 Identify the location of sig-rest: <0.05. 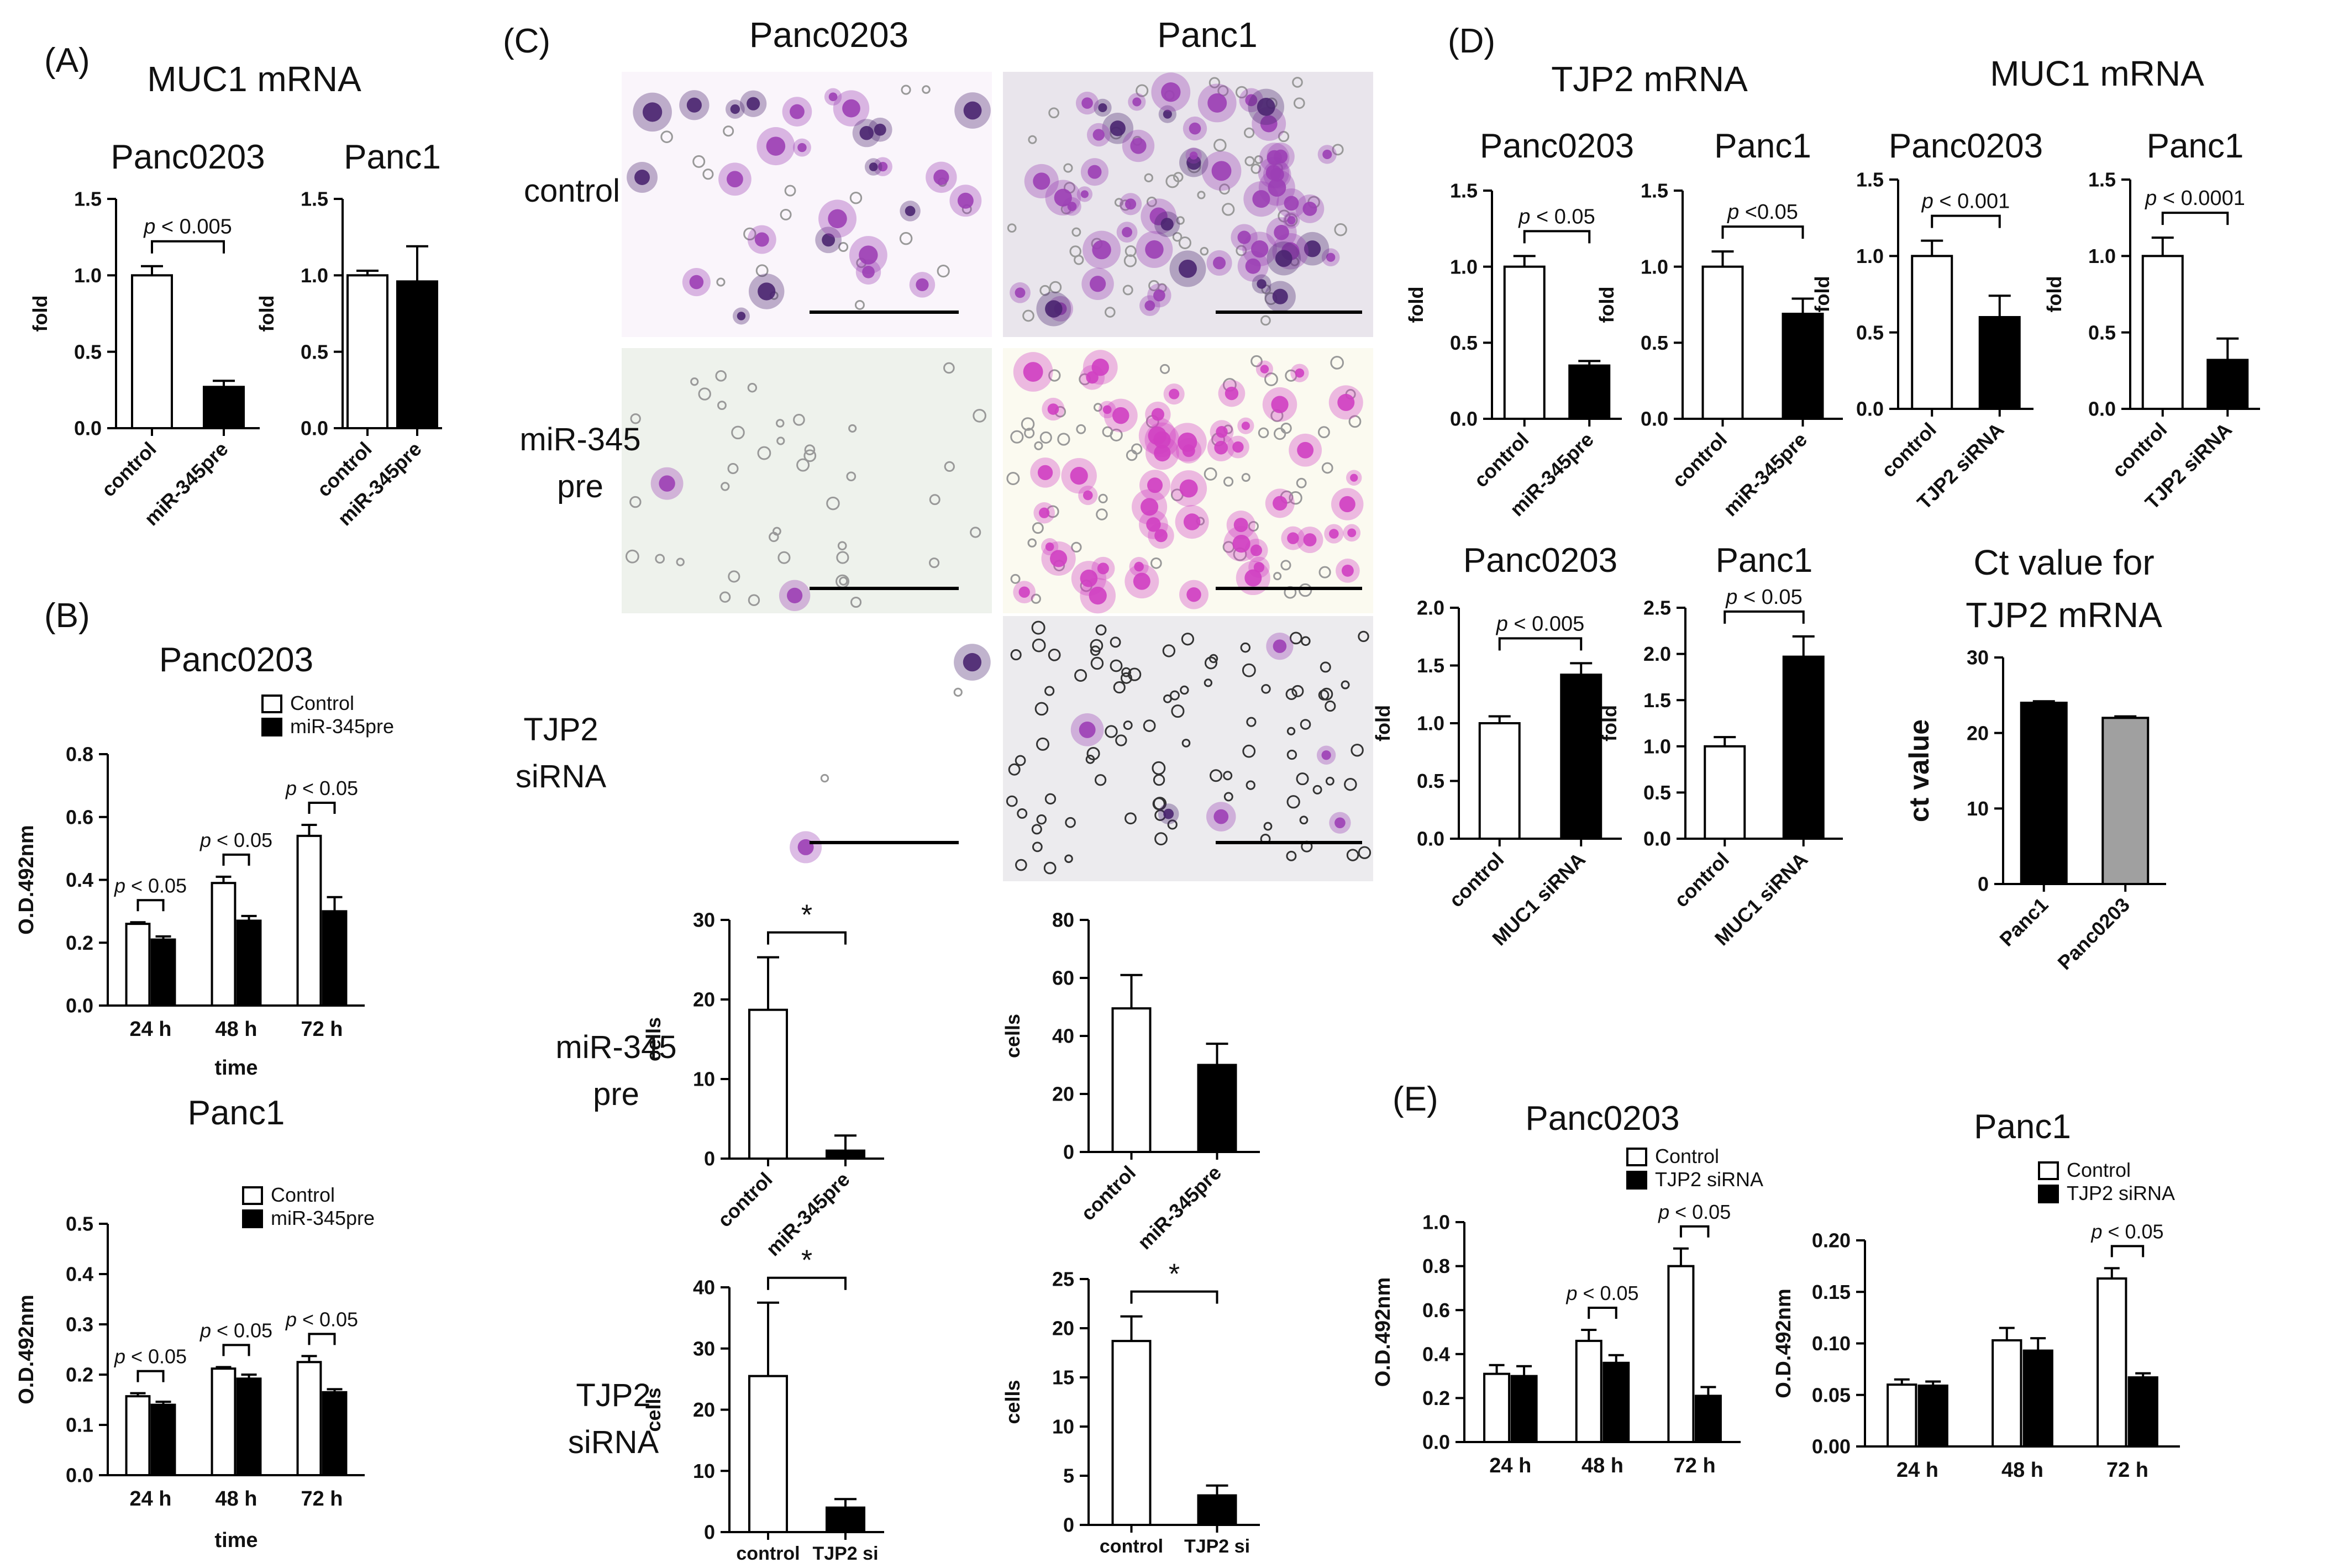
(1769, 212).